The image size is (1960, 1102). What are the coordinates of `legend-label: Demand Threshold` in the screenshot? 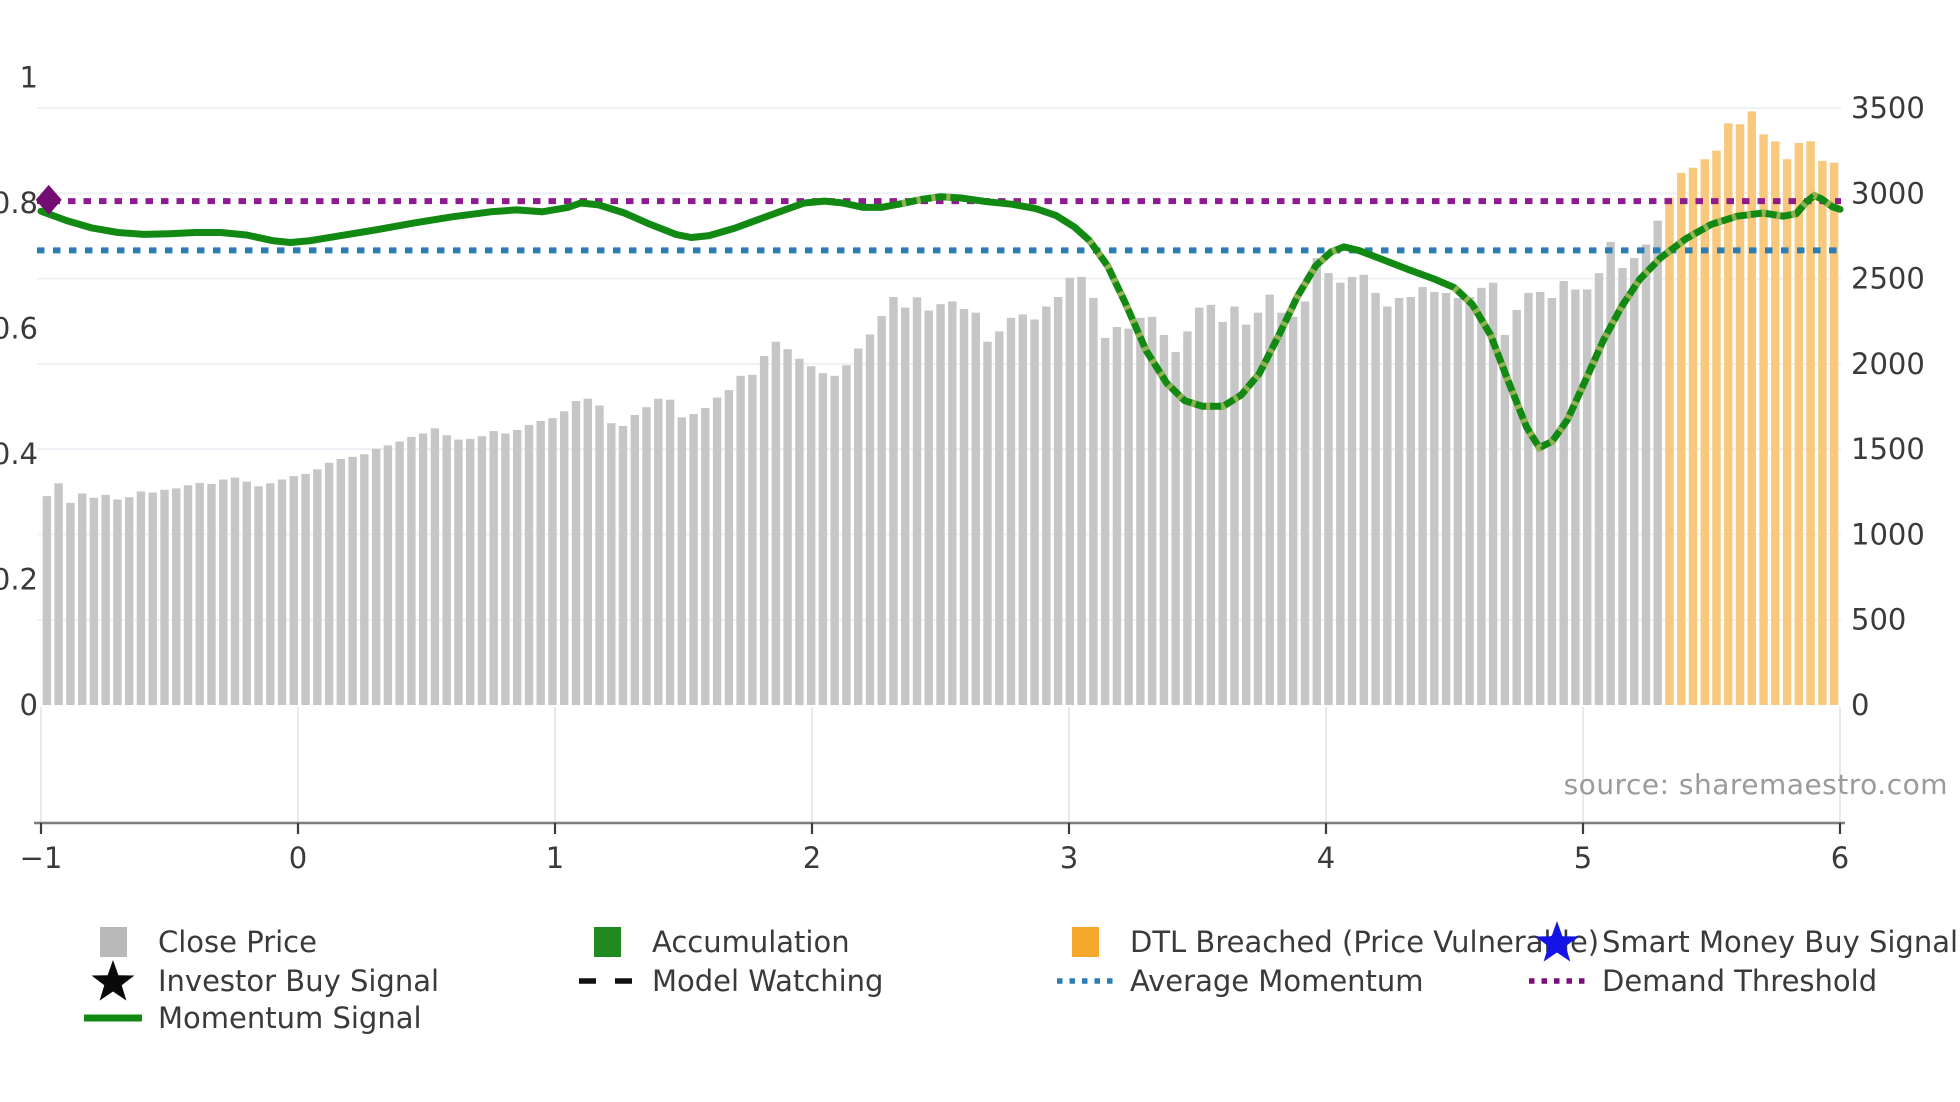 It's located at (1740, 981).